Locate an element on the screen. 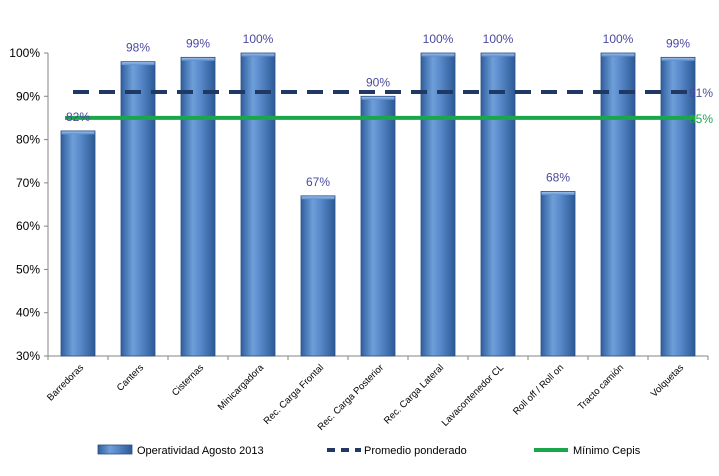  bar-value-label: 68% is located at coordinates (558, 178).